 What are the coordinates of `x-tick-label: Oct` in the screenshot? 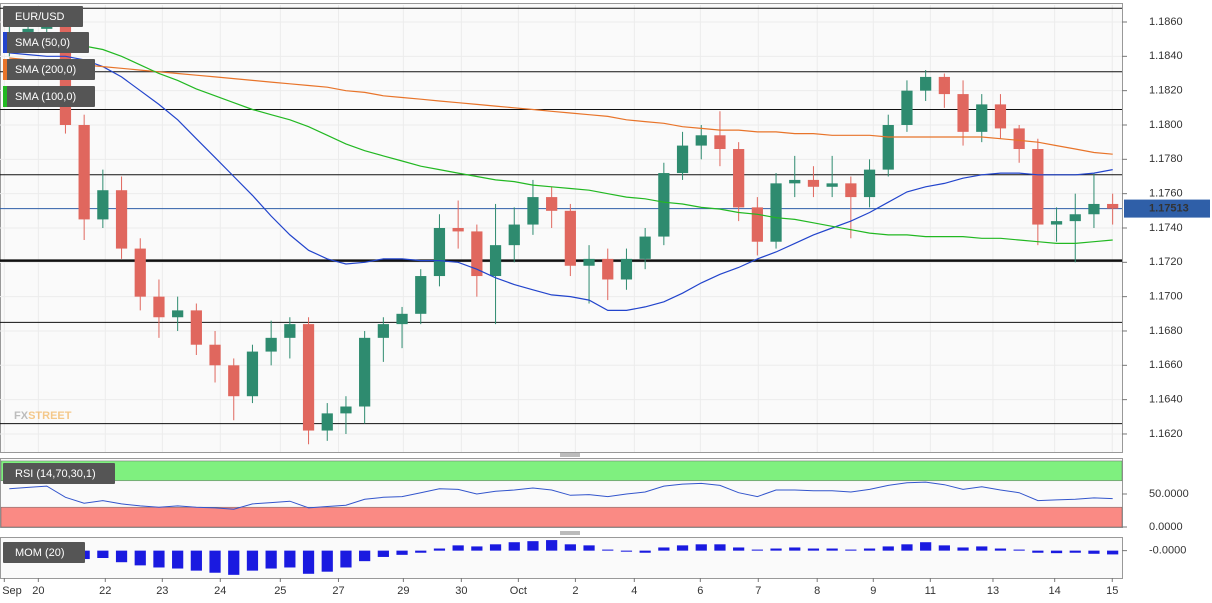 It's located at (518, 591).